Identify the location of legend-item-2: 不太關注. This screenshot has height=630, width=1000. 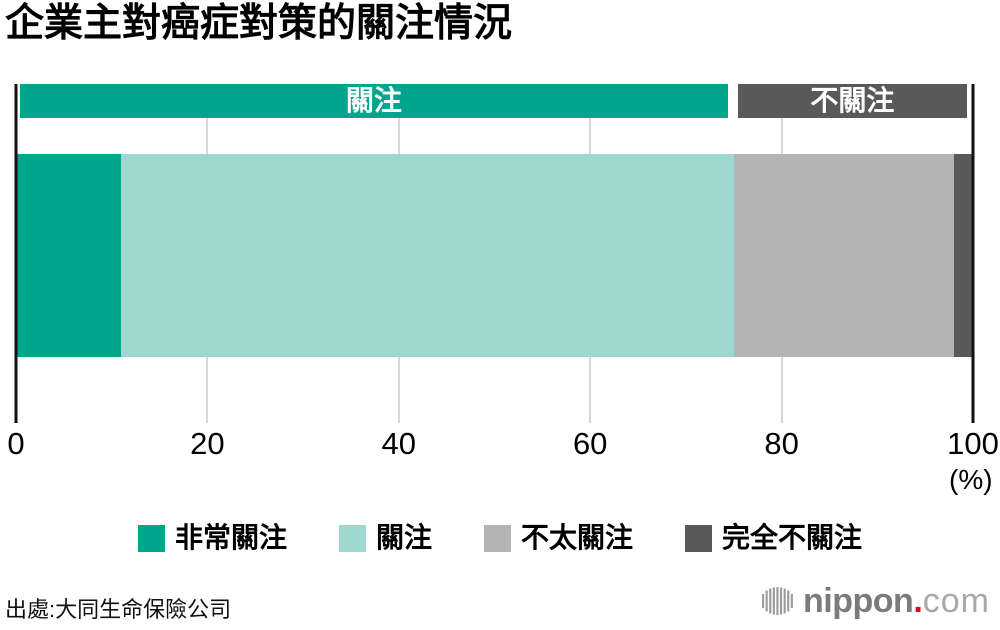
(558, 538).